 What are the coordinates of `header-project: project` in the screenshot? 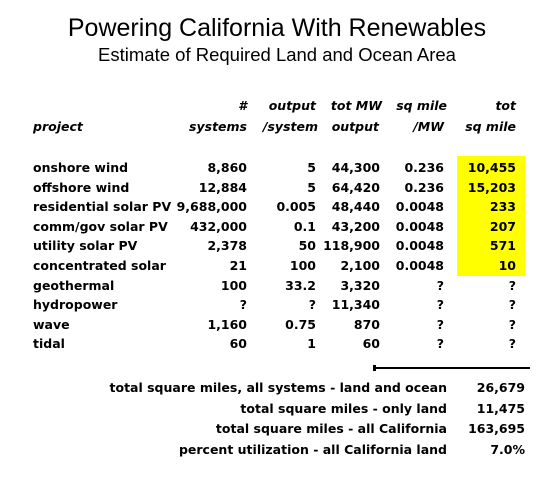 It's located at (58, 126).